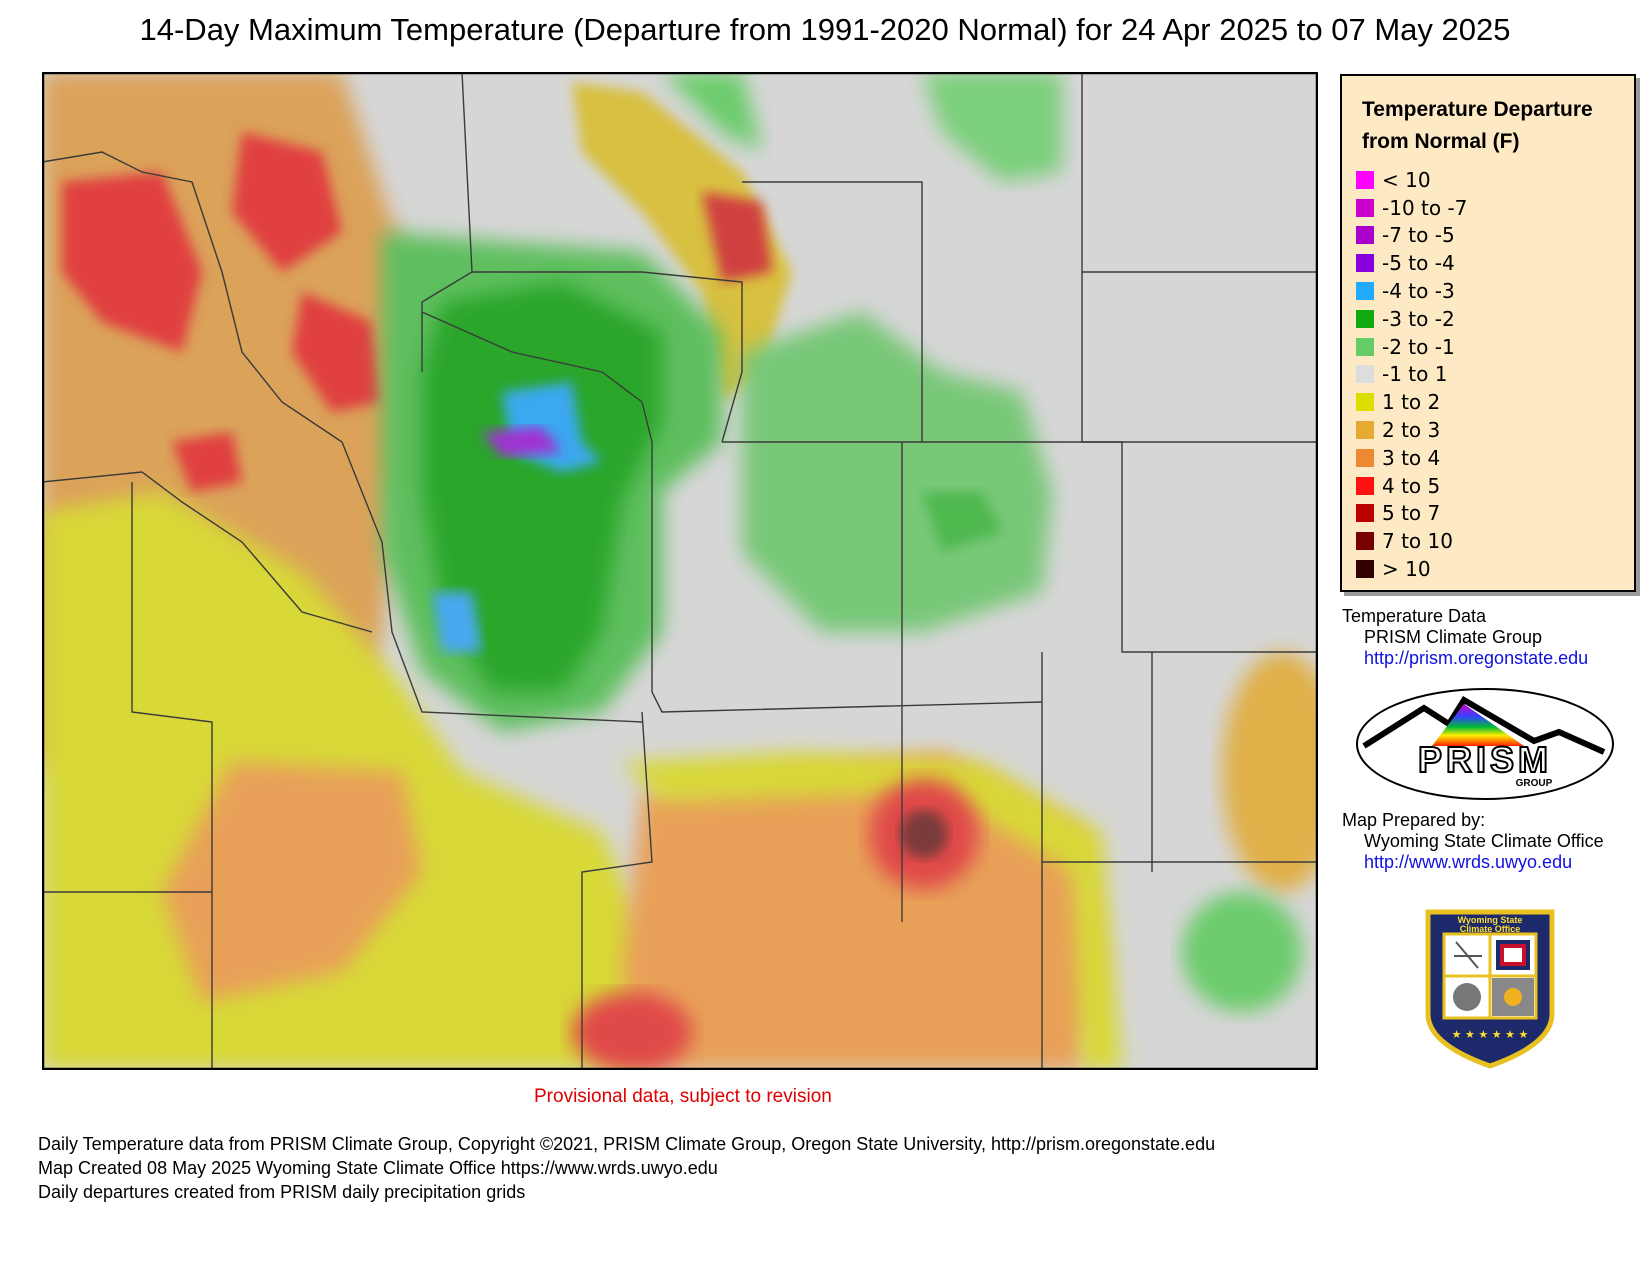  I want to click on prism-link: http://prism.oregonstate.edu, so click(1476, 658).